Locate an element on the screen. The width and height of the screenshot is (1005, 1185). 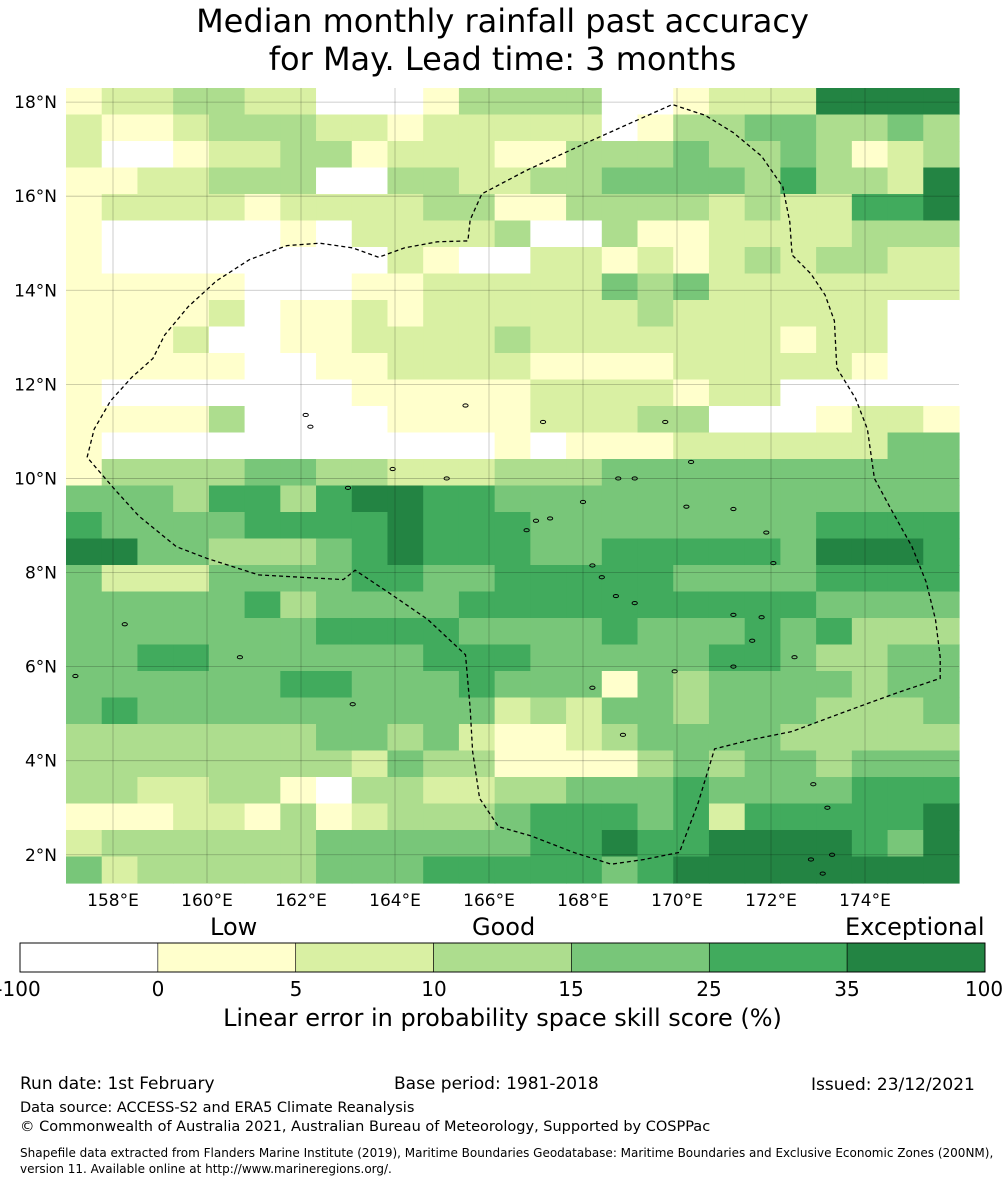
issued-date: Issued: 23/12/2021 is located at coordinates (893, 1085).